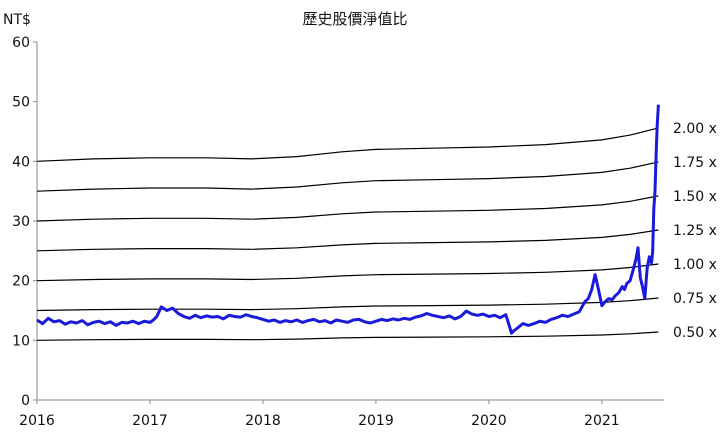  What do you see at coordinates (695, 129) in the screenshot?
I see `band-label: 2.00 x` at bounding box center [695, 129].